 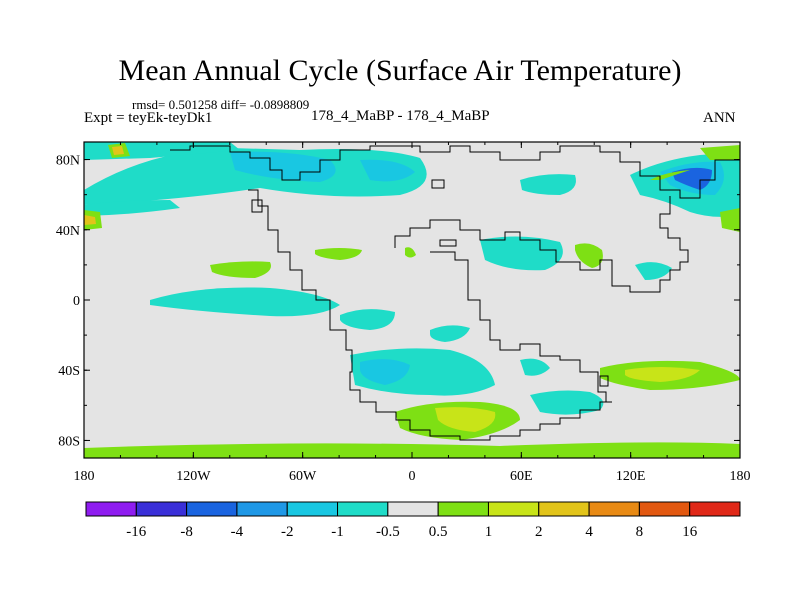 What do you see at coordinates (186, 532) in the screenshot?
I see `colorbar-label: -8` at bounding box center [186, 532].